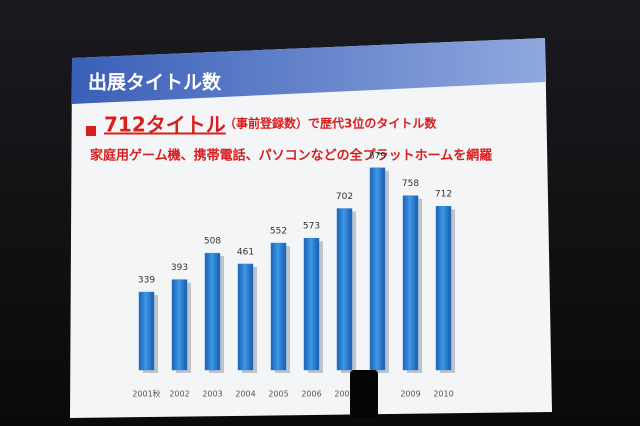  What do you see at coordinates (443, 394) in the screenshot?
I see `x-tick-label: 2010` at bounding box center [443, 394].